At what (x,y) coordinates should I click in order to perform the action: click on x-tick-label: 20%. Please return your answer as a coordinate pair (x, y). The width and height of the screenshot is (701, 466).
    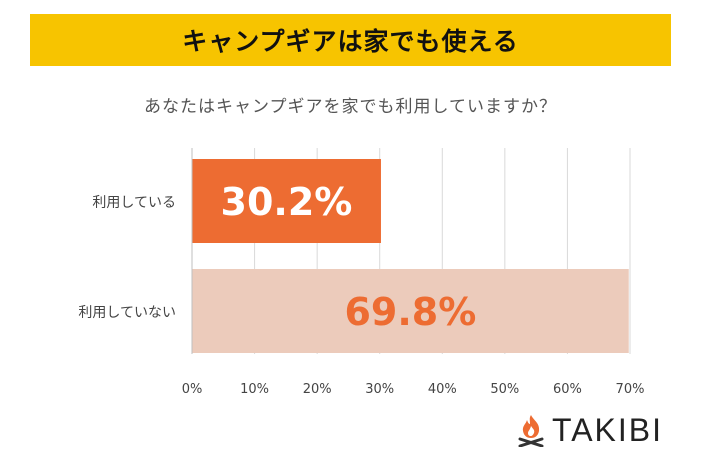
    Looking at the image, I should click on (317, 389).